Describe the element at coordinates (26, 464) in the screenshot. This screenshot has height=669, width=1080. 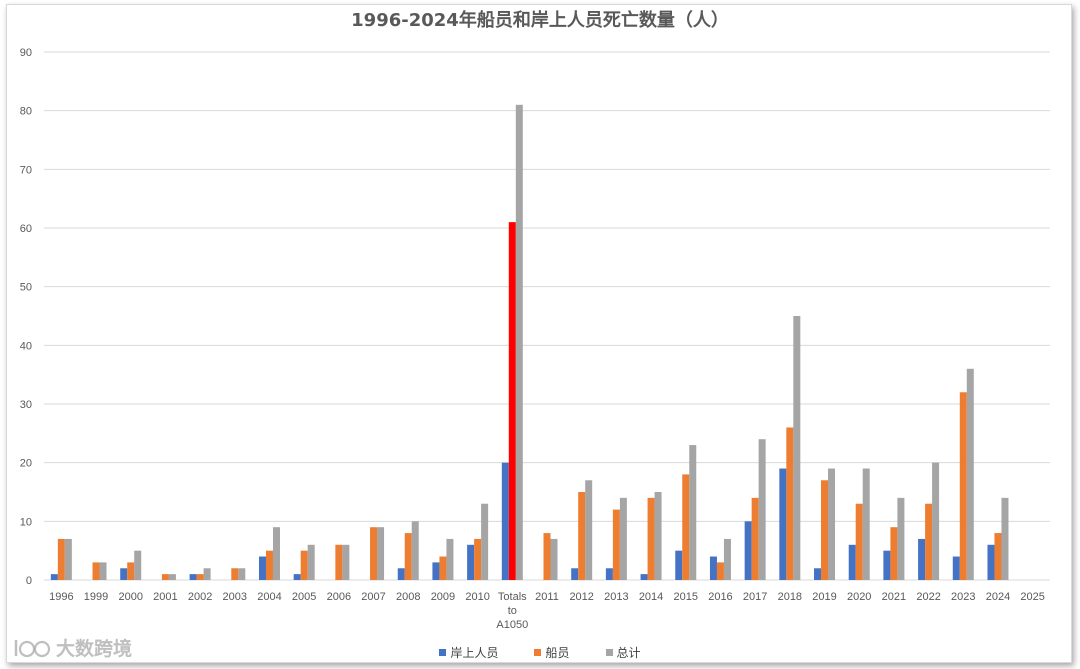
I see `y-tick-label: 20` at that location.